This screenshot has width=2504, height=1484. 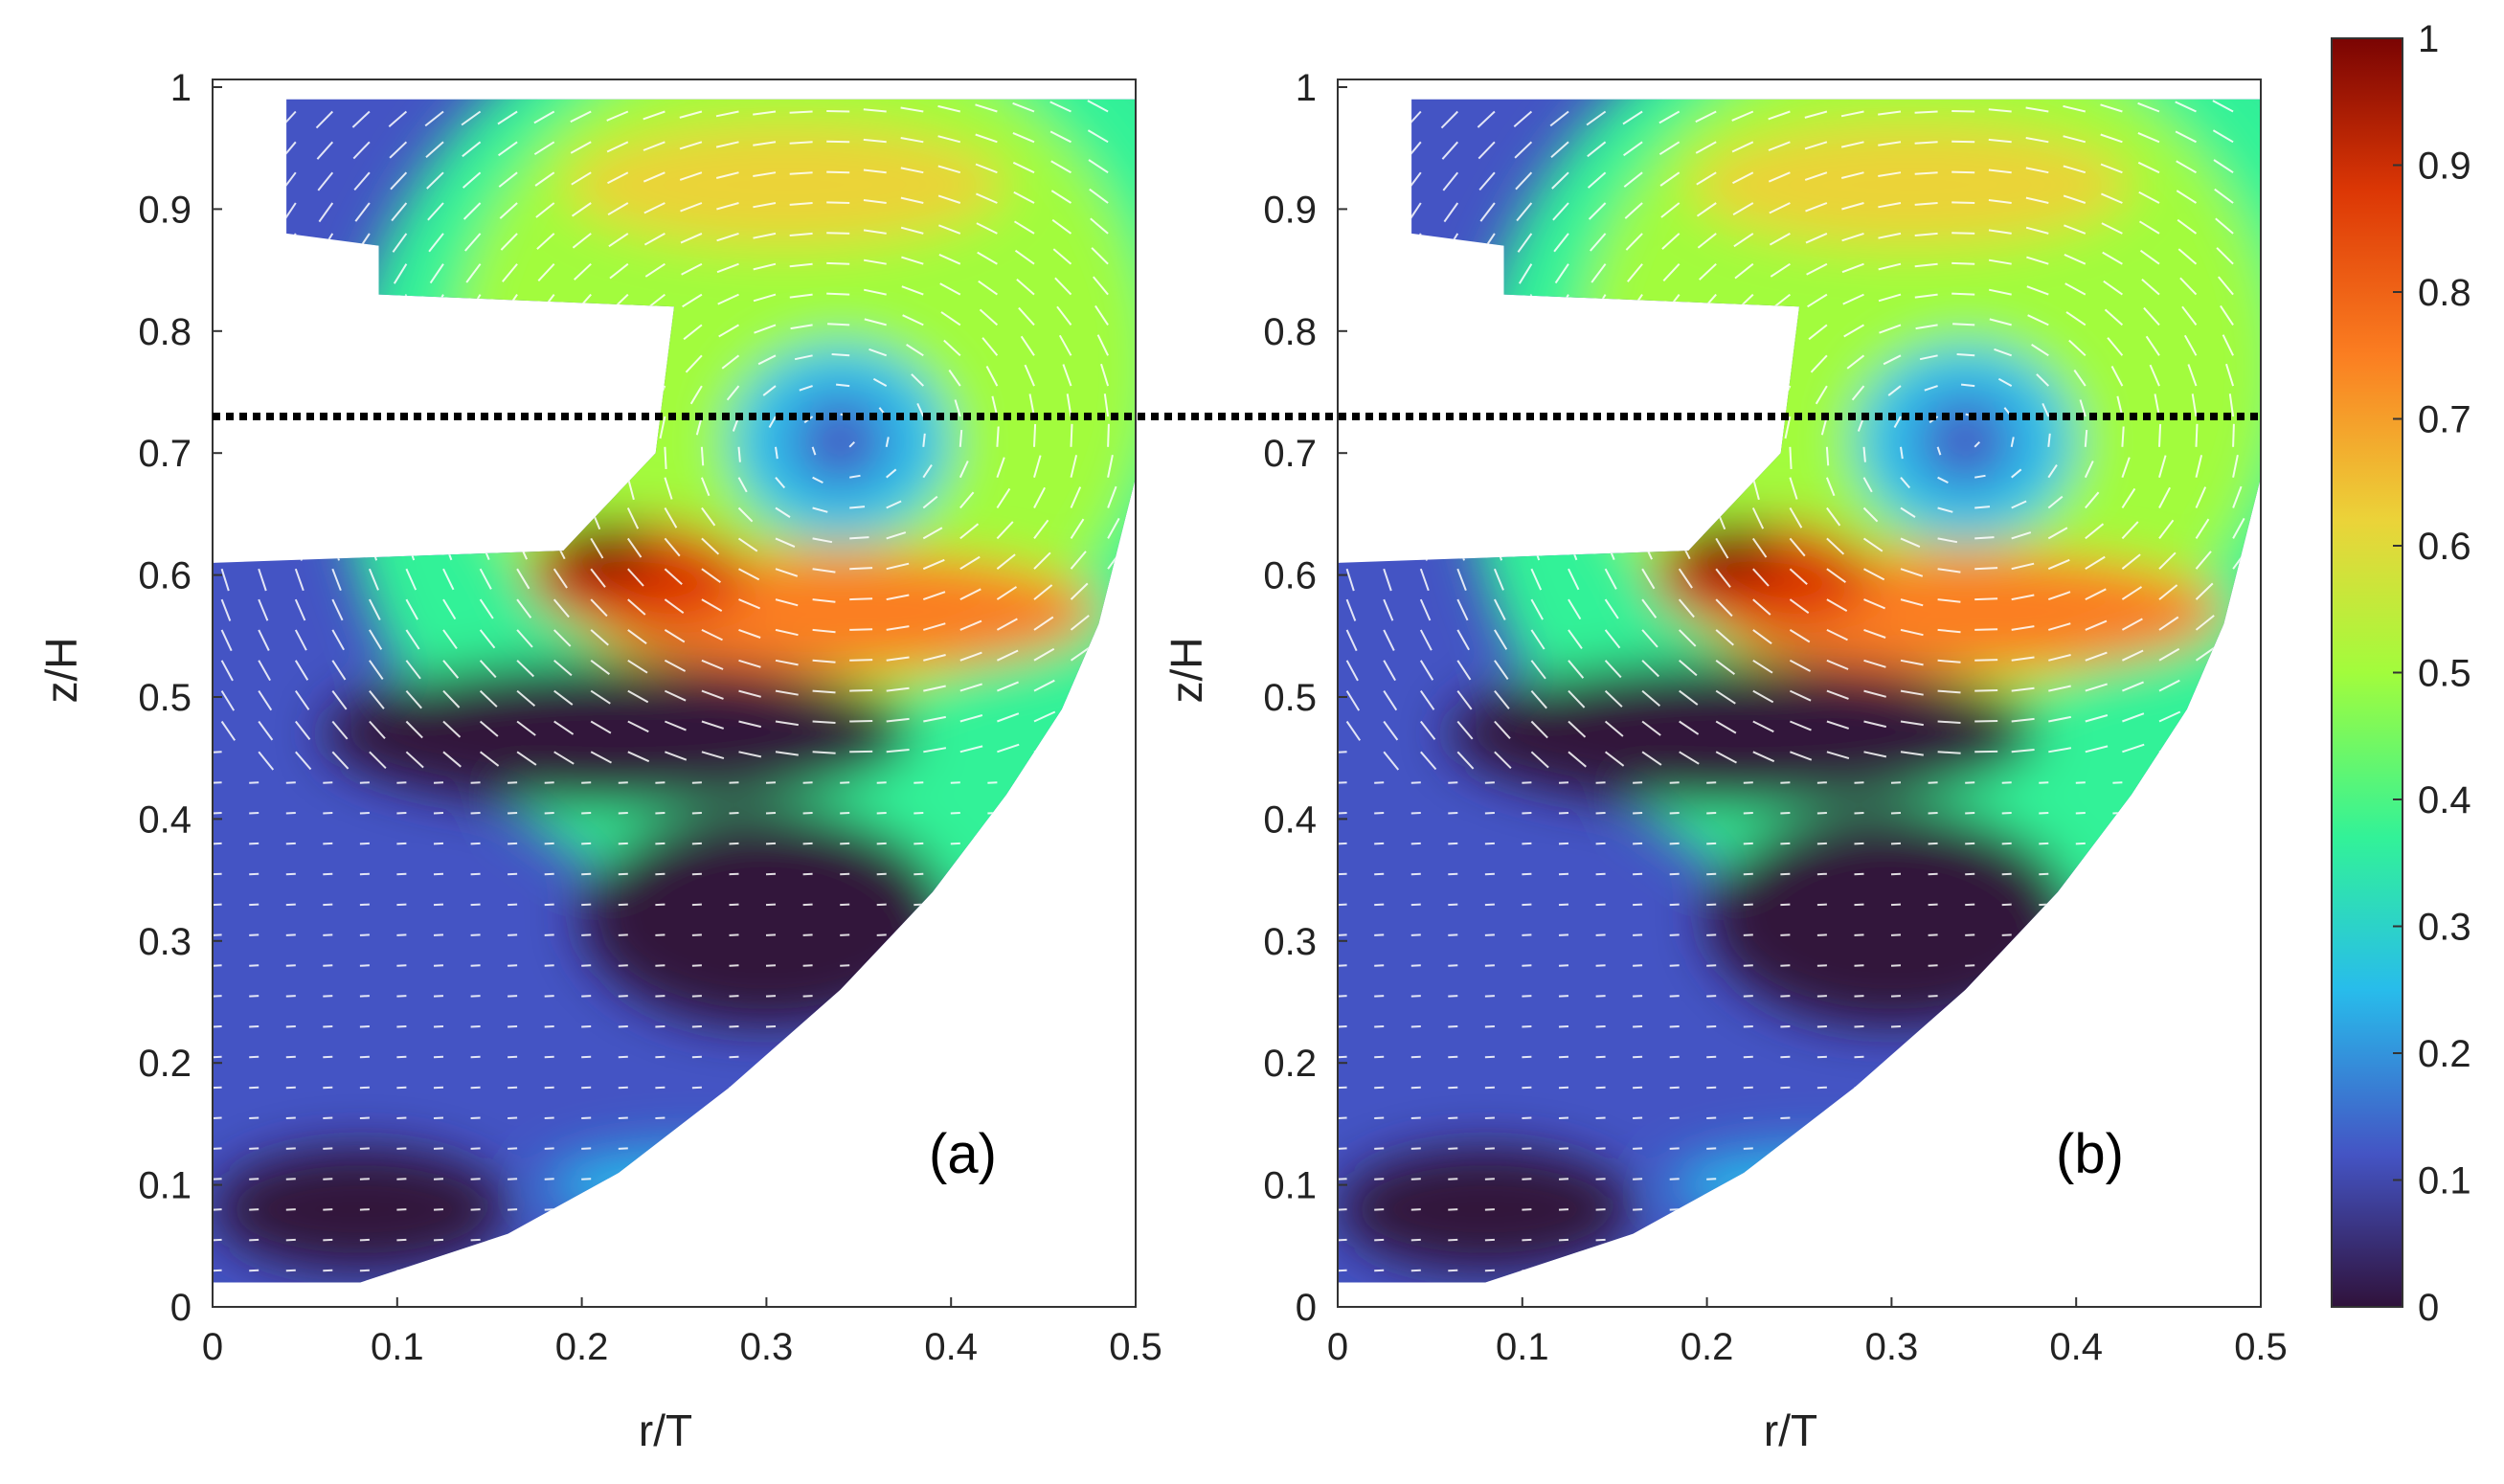 I want to click on x-tick-label: 0.5, so click(x=1135, y=1347).